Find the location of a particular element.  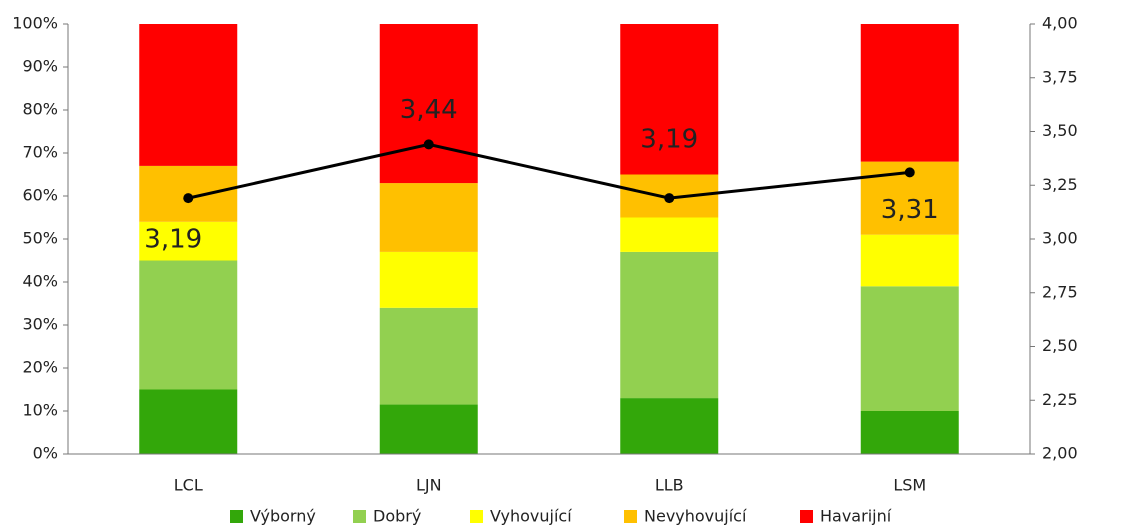

y-tick-label: 60% is located at coordinates (40, 195).